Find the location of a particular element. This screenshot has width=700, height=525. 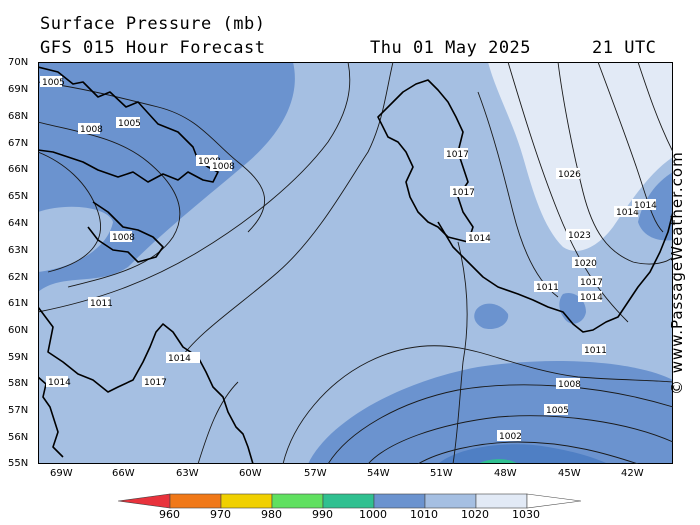

svg-text: 1026 is located at coordinates (569, 175).